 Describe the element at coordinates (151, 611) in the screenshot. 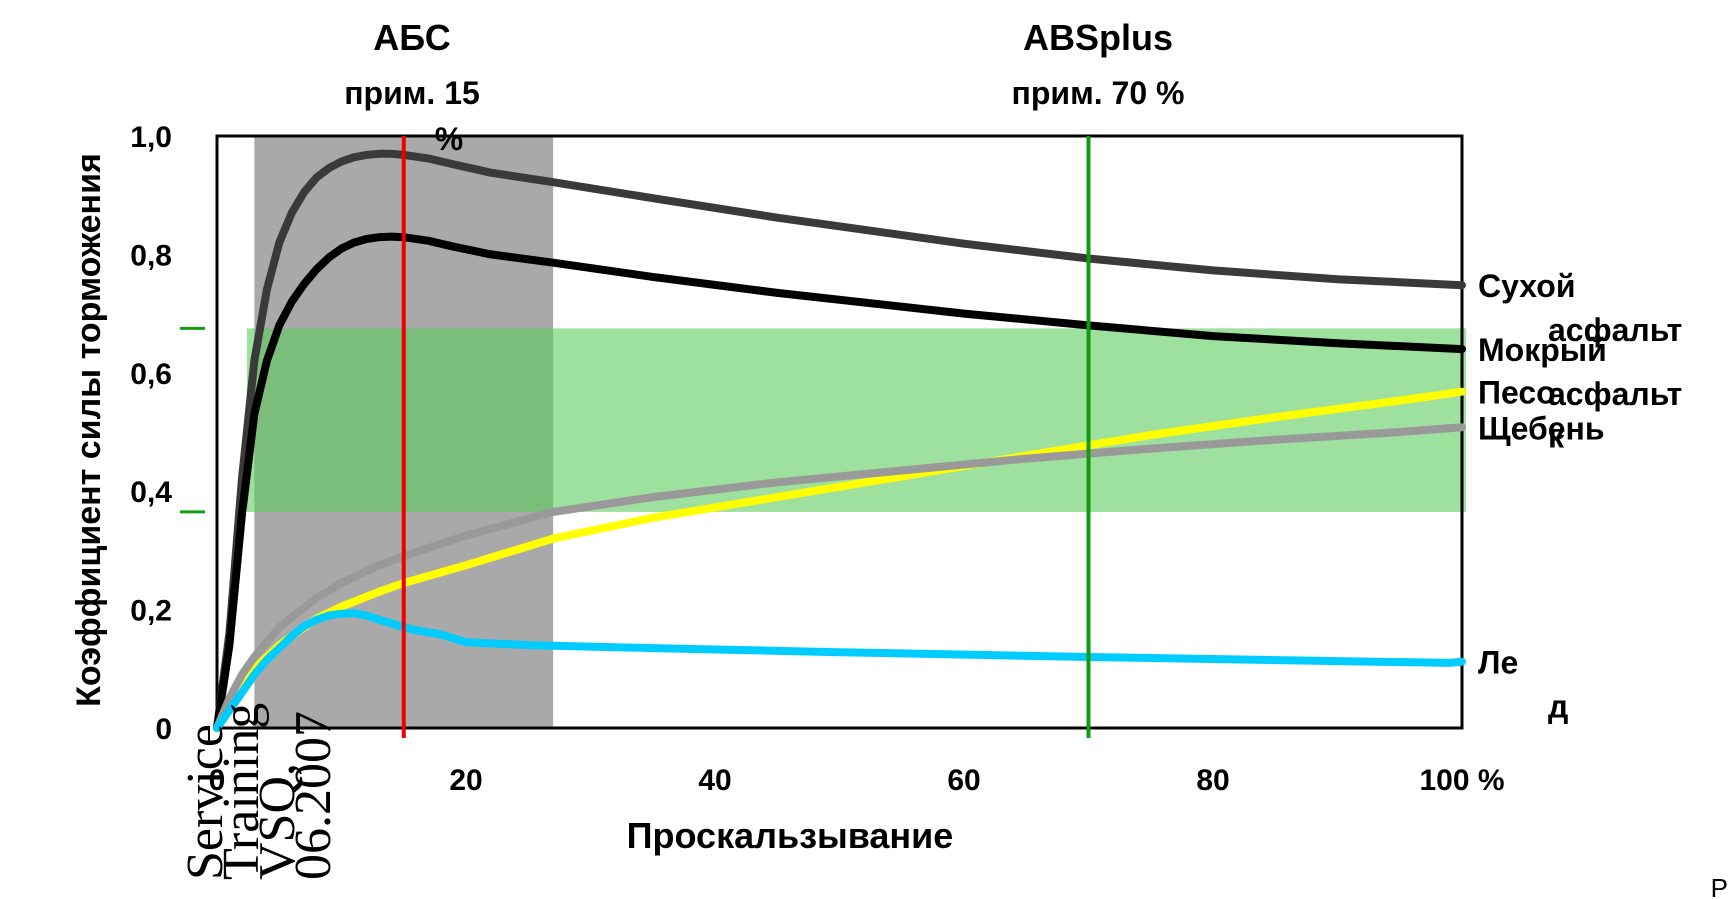

I see `y-tick-label: 0,2` at that location.